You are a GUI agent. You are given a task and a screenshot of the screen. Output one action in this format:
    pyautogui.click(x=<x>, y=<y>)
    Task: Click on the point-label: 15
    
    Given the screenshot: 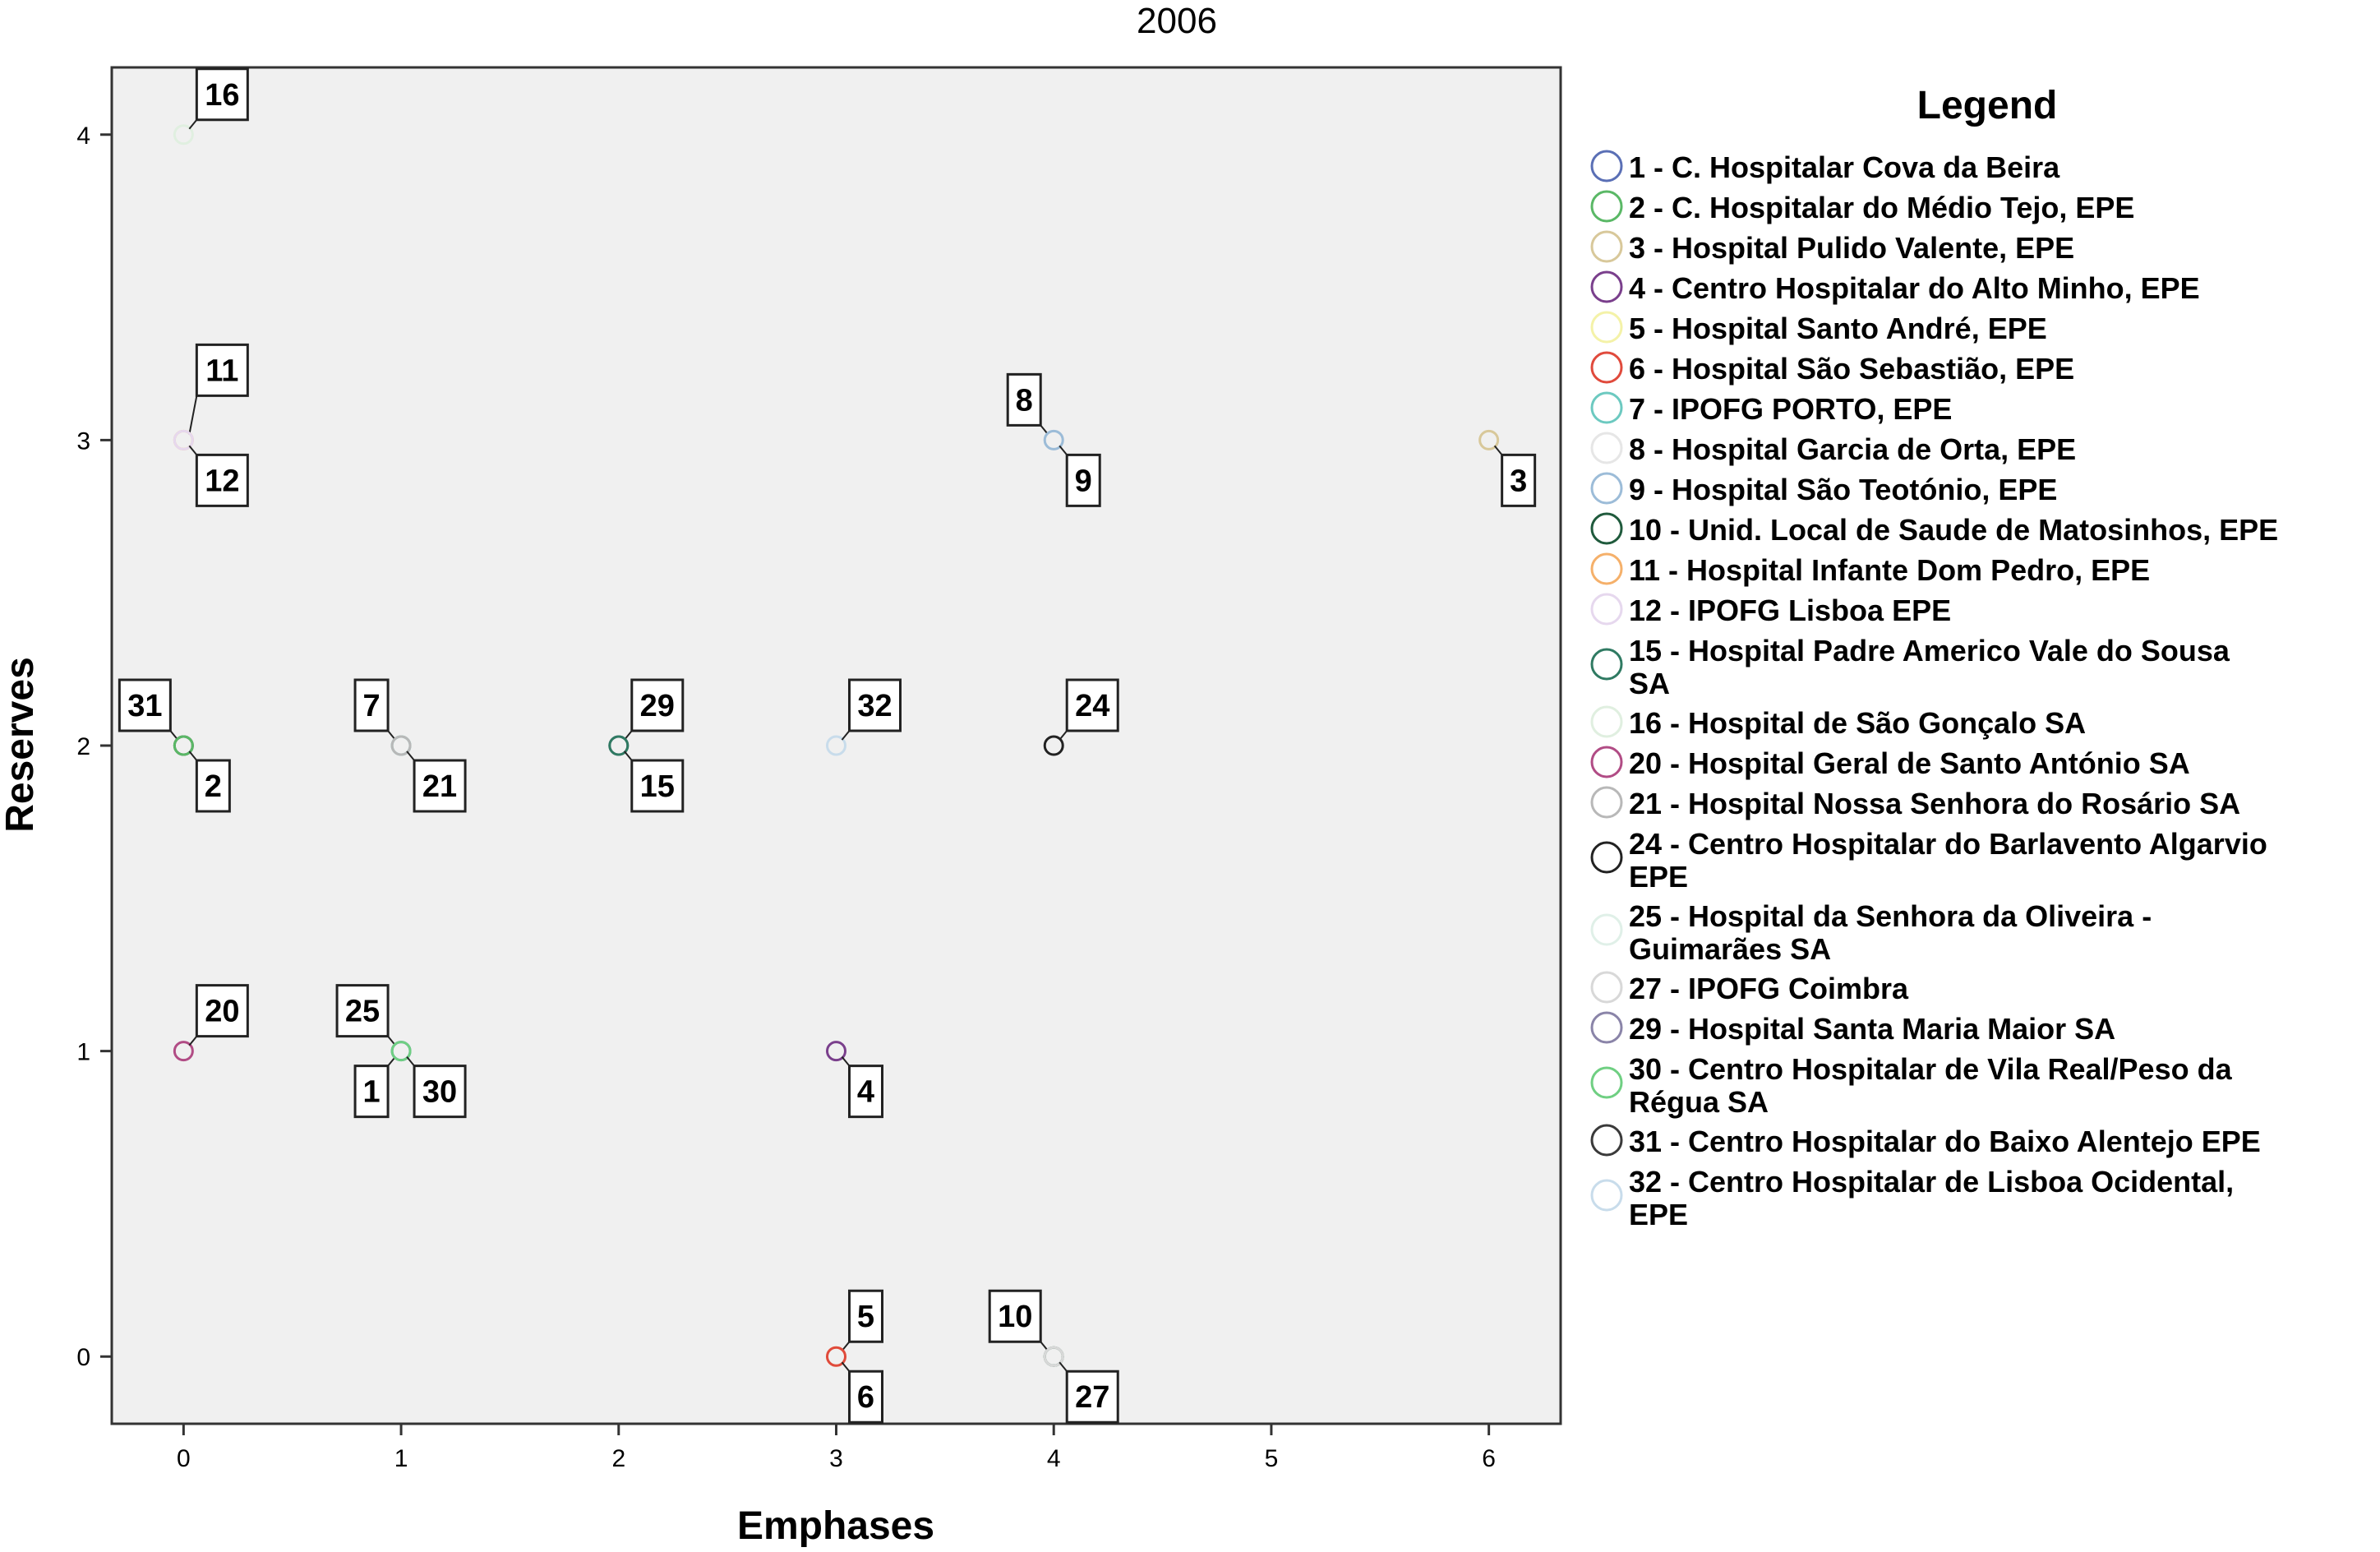 What is the action you would take?
    pyautogui.click(x=657, y=786)
    